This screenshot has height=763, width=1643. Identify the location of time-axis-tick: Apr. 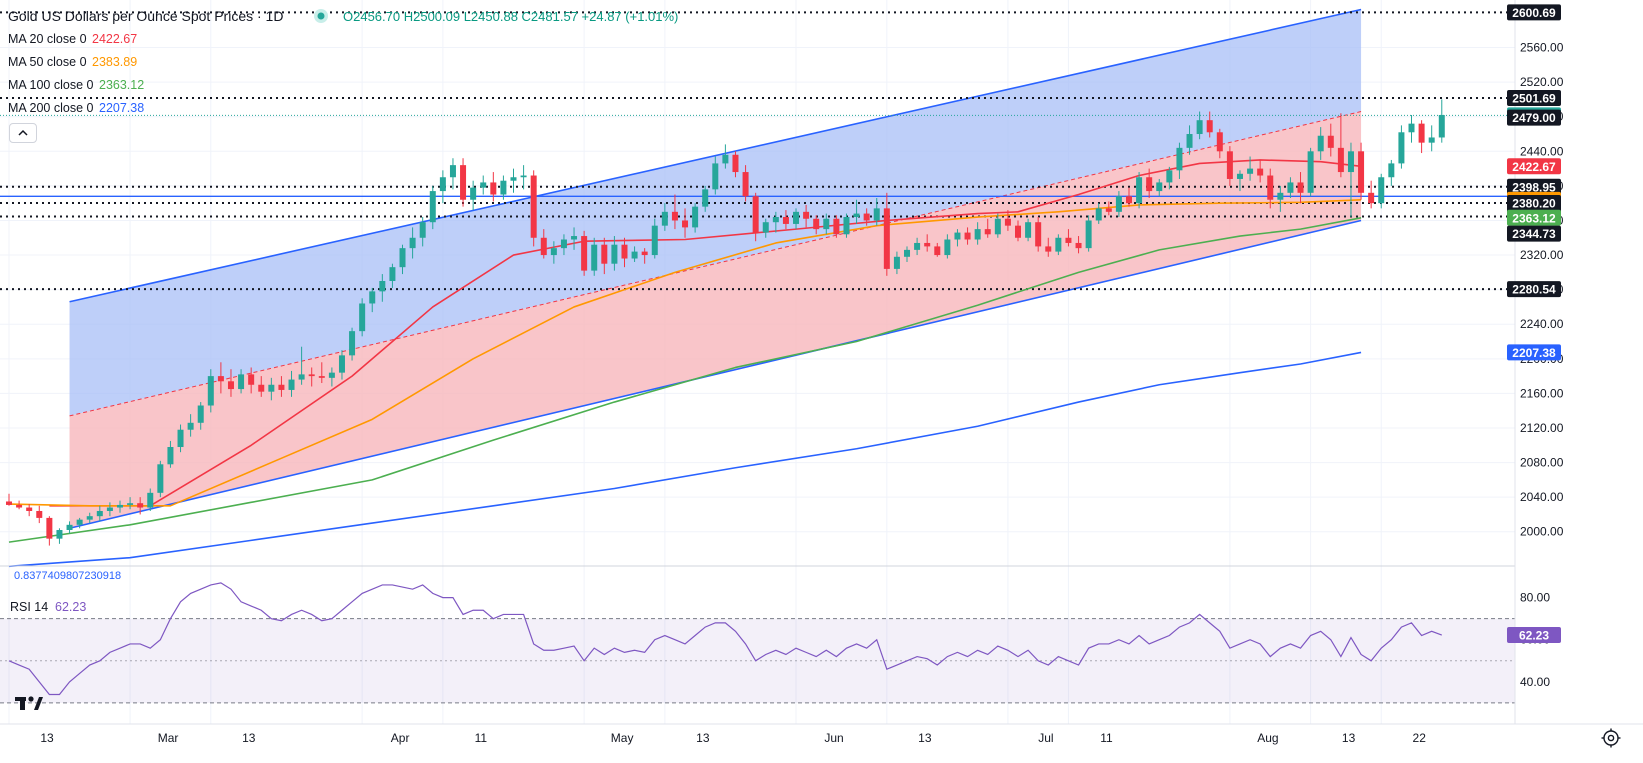
(400, 738).